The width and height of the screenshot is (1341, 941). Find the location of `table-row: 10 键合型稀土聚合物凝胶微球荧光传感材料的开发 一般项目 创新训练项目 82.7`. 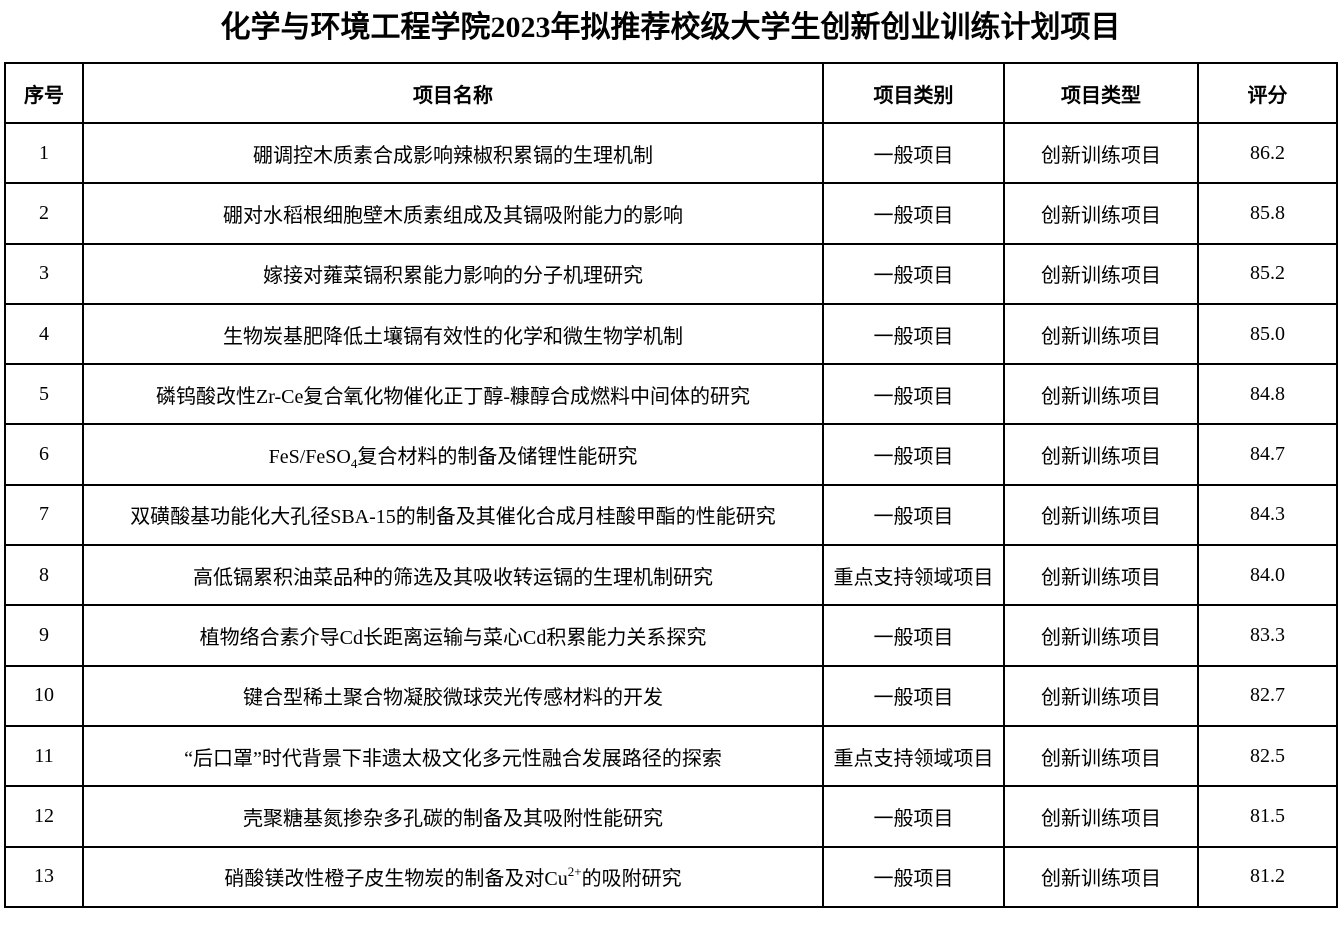

table-row: 10 键合型稀土聚合物凝胶微球荧光传感材料的开发 一般项目 创新训练项目 82.7 is located at coordinates (671, 695).